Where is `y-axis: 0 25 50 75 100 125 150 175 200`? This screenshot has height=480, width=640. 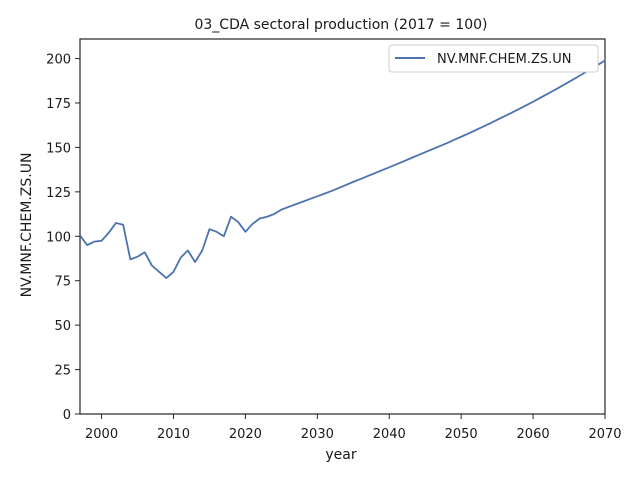 y-axis: 0 25 50 75 100 125 150 175 200 is located at coordinates (63, 238).